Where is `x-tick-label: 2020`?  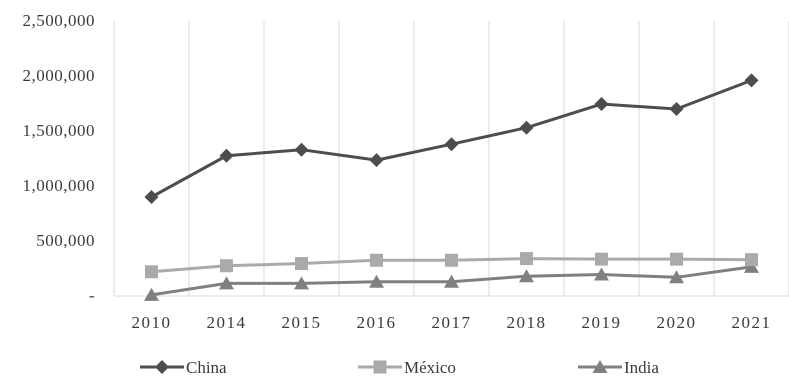
x-tick-label: 2020 is located at coordinates (677, 322).